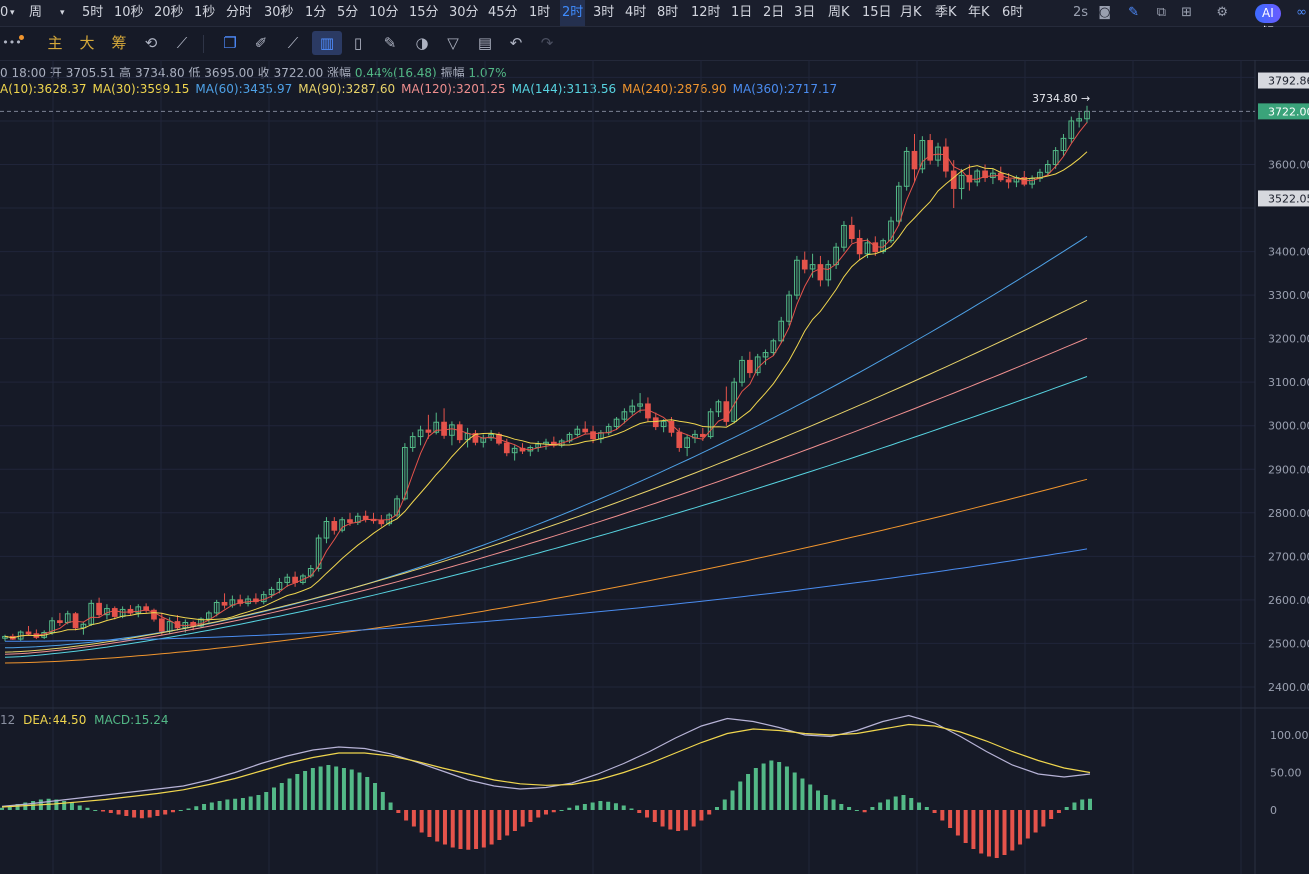 The width and height of the screenshot is (1309, 874). I want to click on timeframe-1时: 1时, so click(540, 12).